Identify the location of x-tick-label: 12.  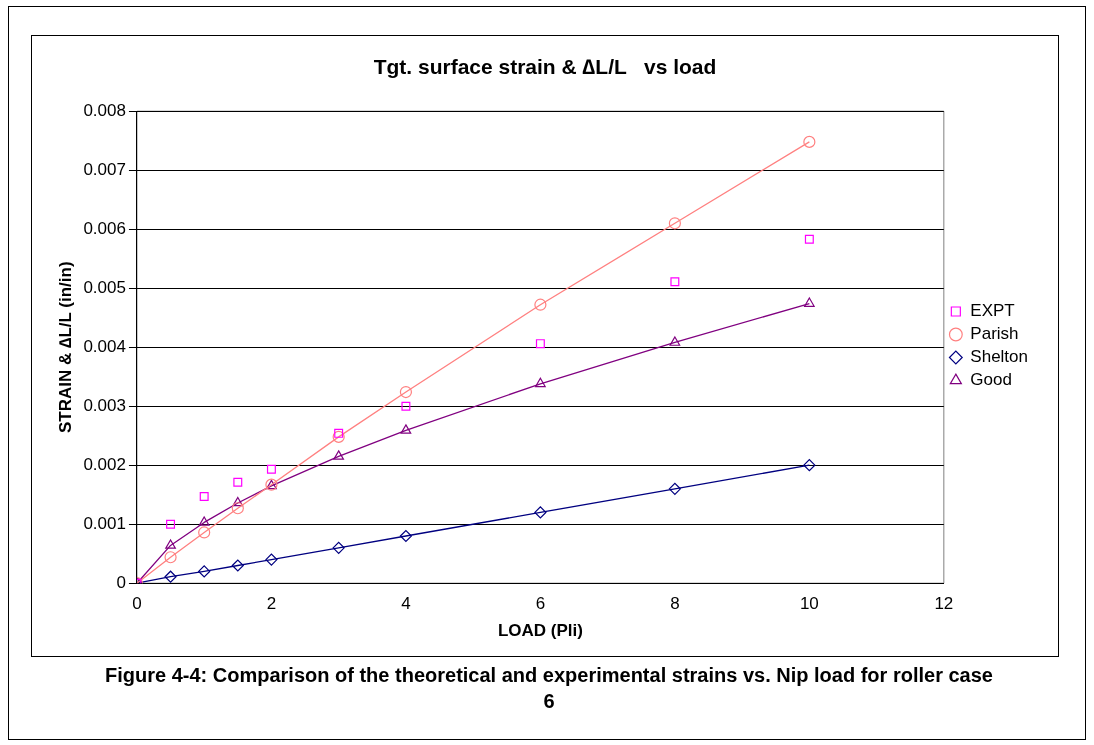
(944, 604).